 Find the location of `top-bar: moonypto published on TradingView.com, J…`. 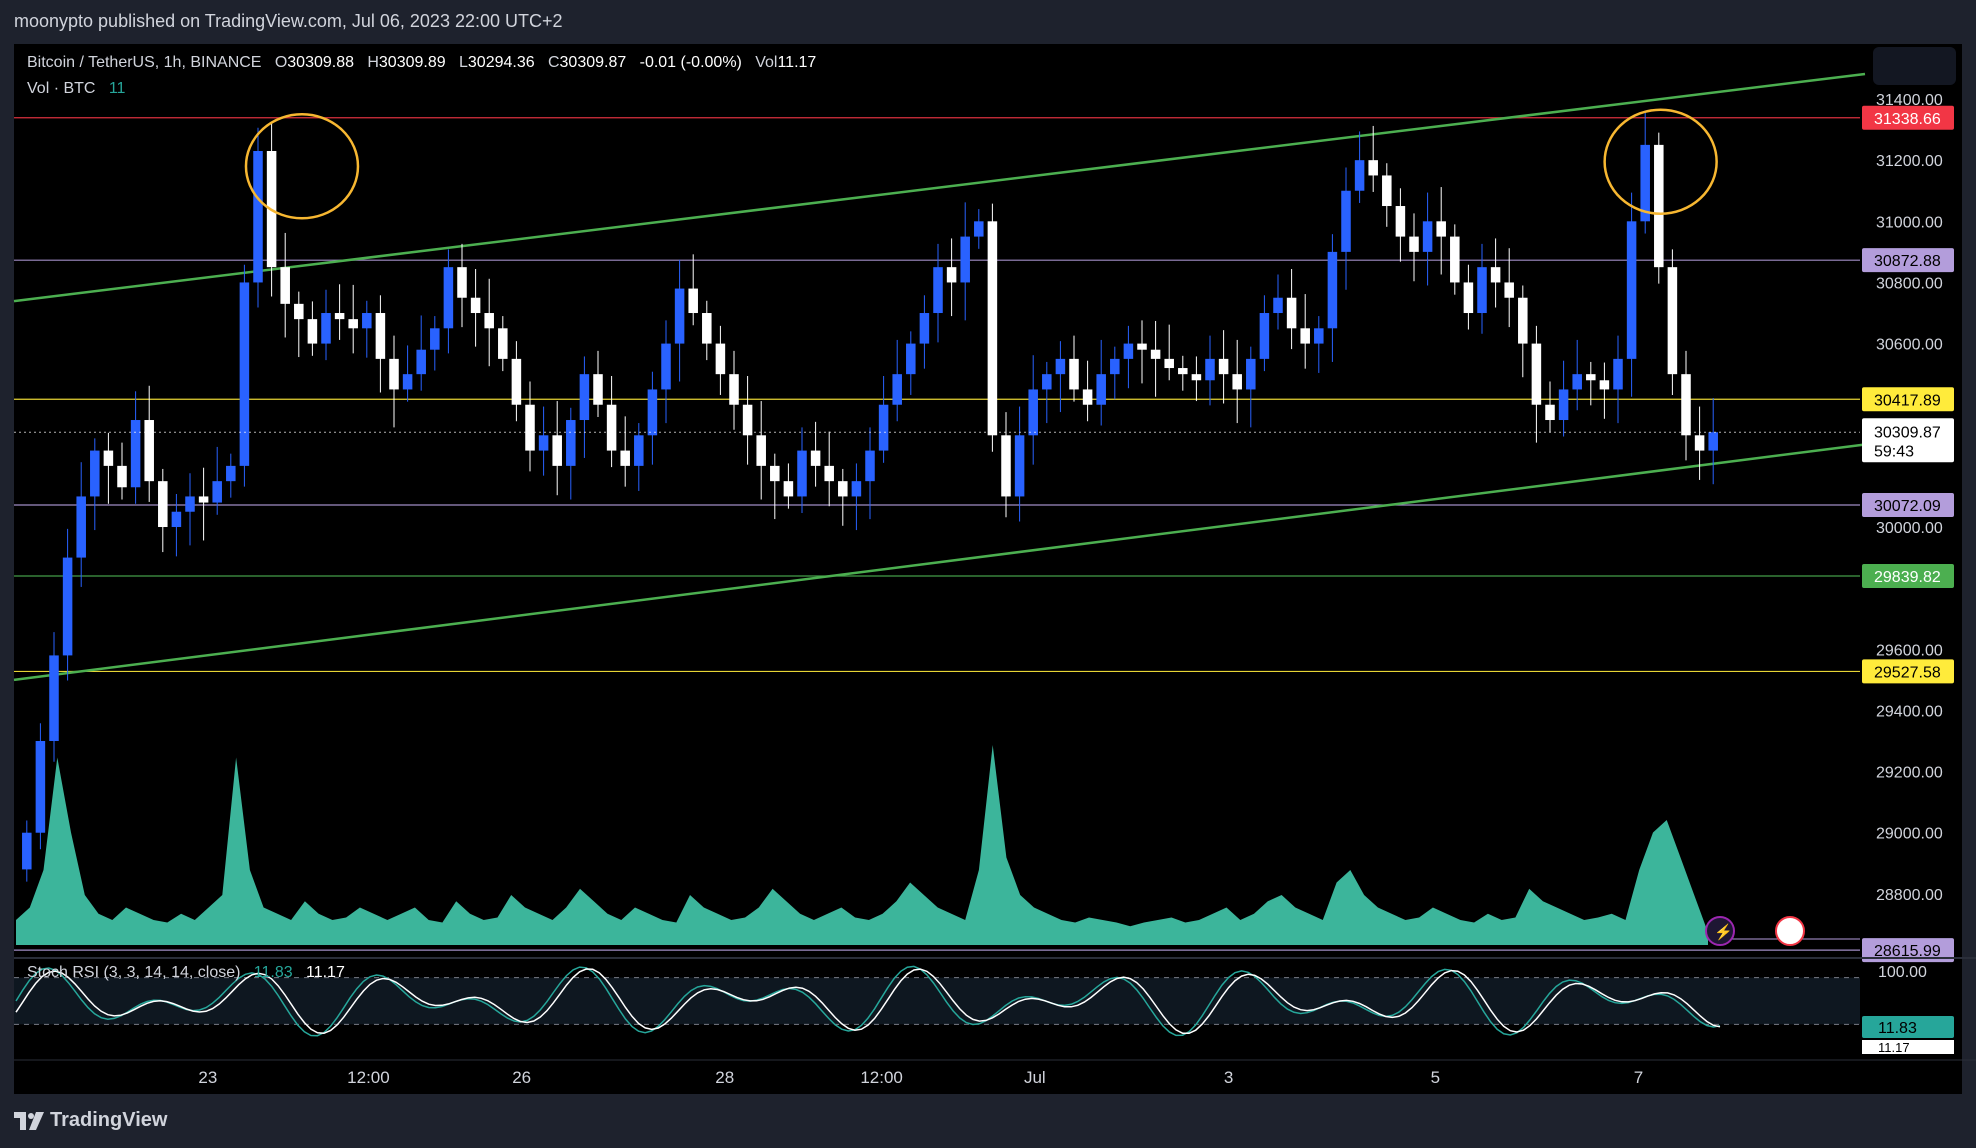

top-bar: moonypto published on TradingView.com, J… is located at coordinates (988, 22).